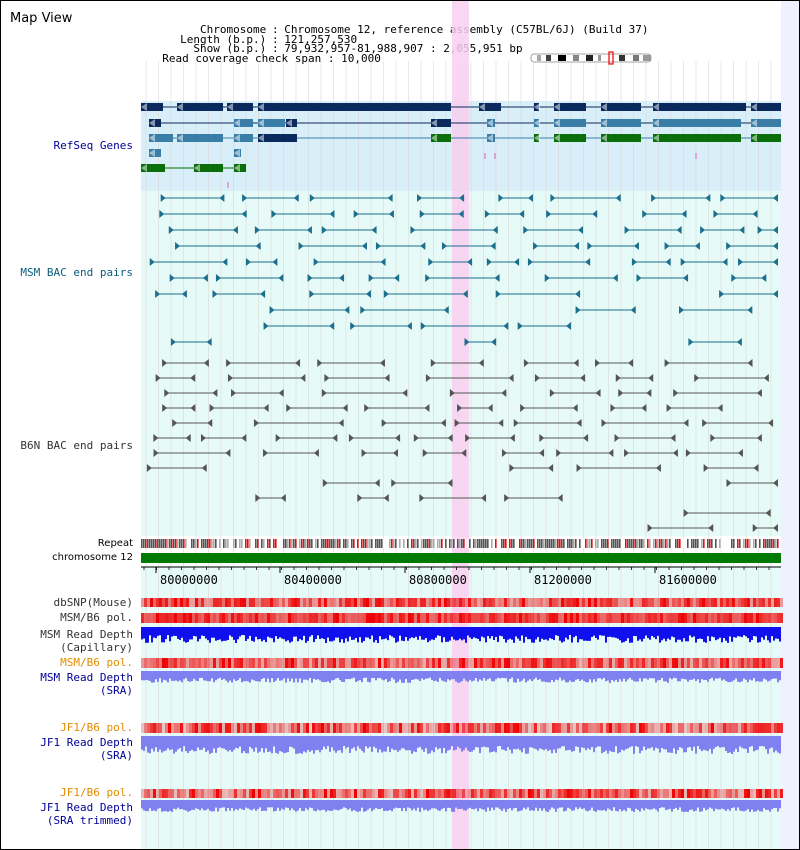 The width and height of the screenshot is (800, 850). What do you see at coordinates (76, 272) in the screenshot?
I see `msm-bac-track-label: MSM BAC end pairs` at bounding box center [76, 272].